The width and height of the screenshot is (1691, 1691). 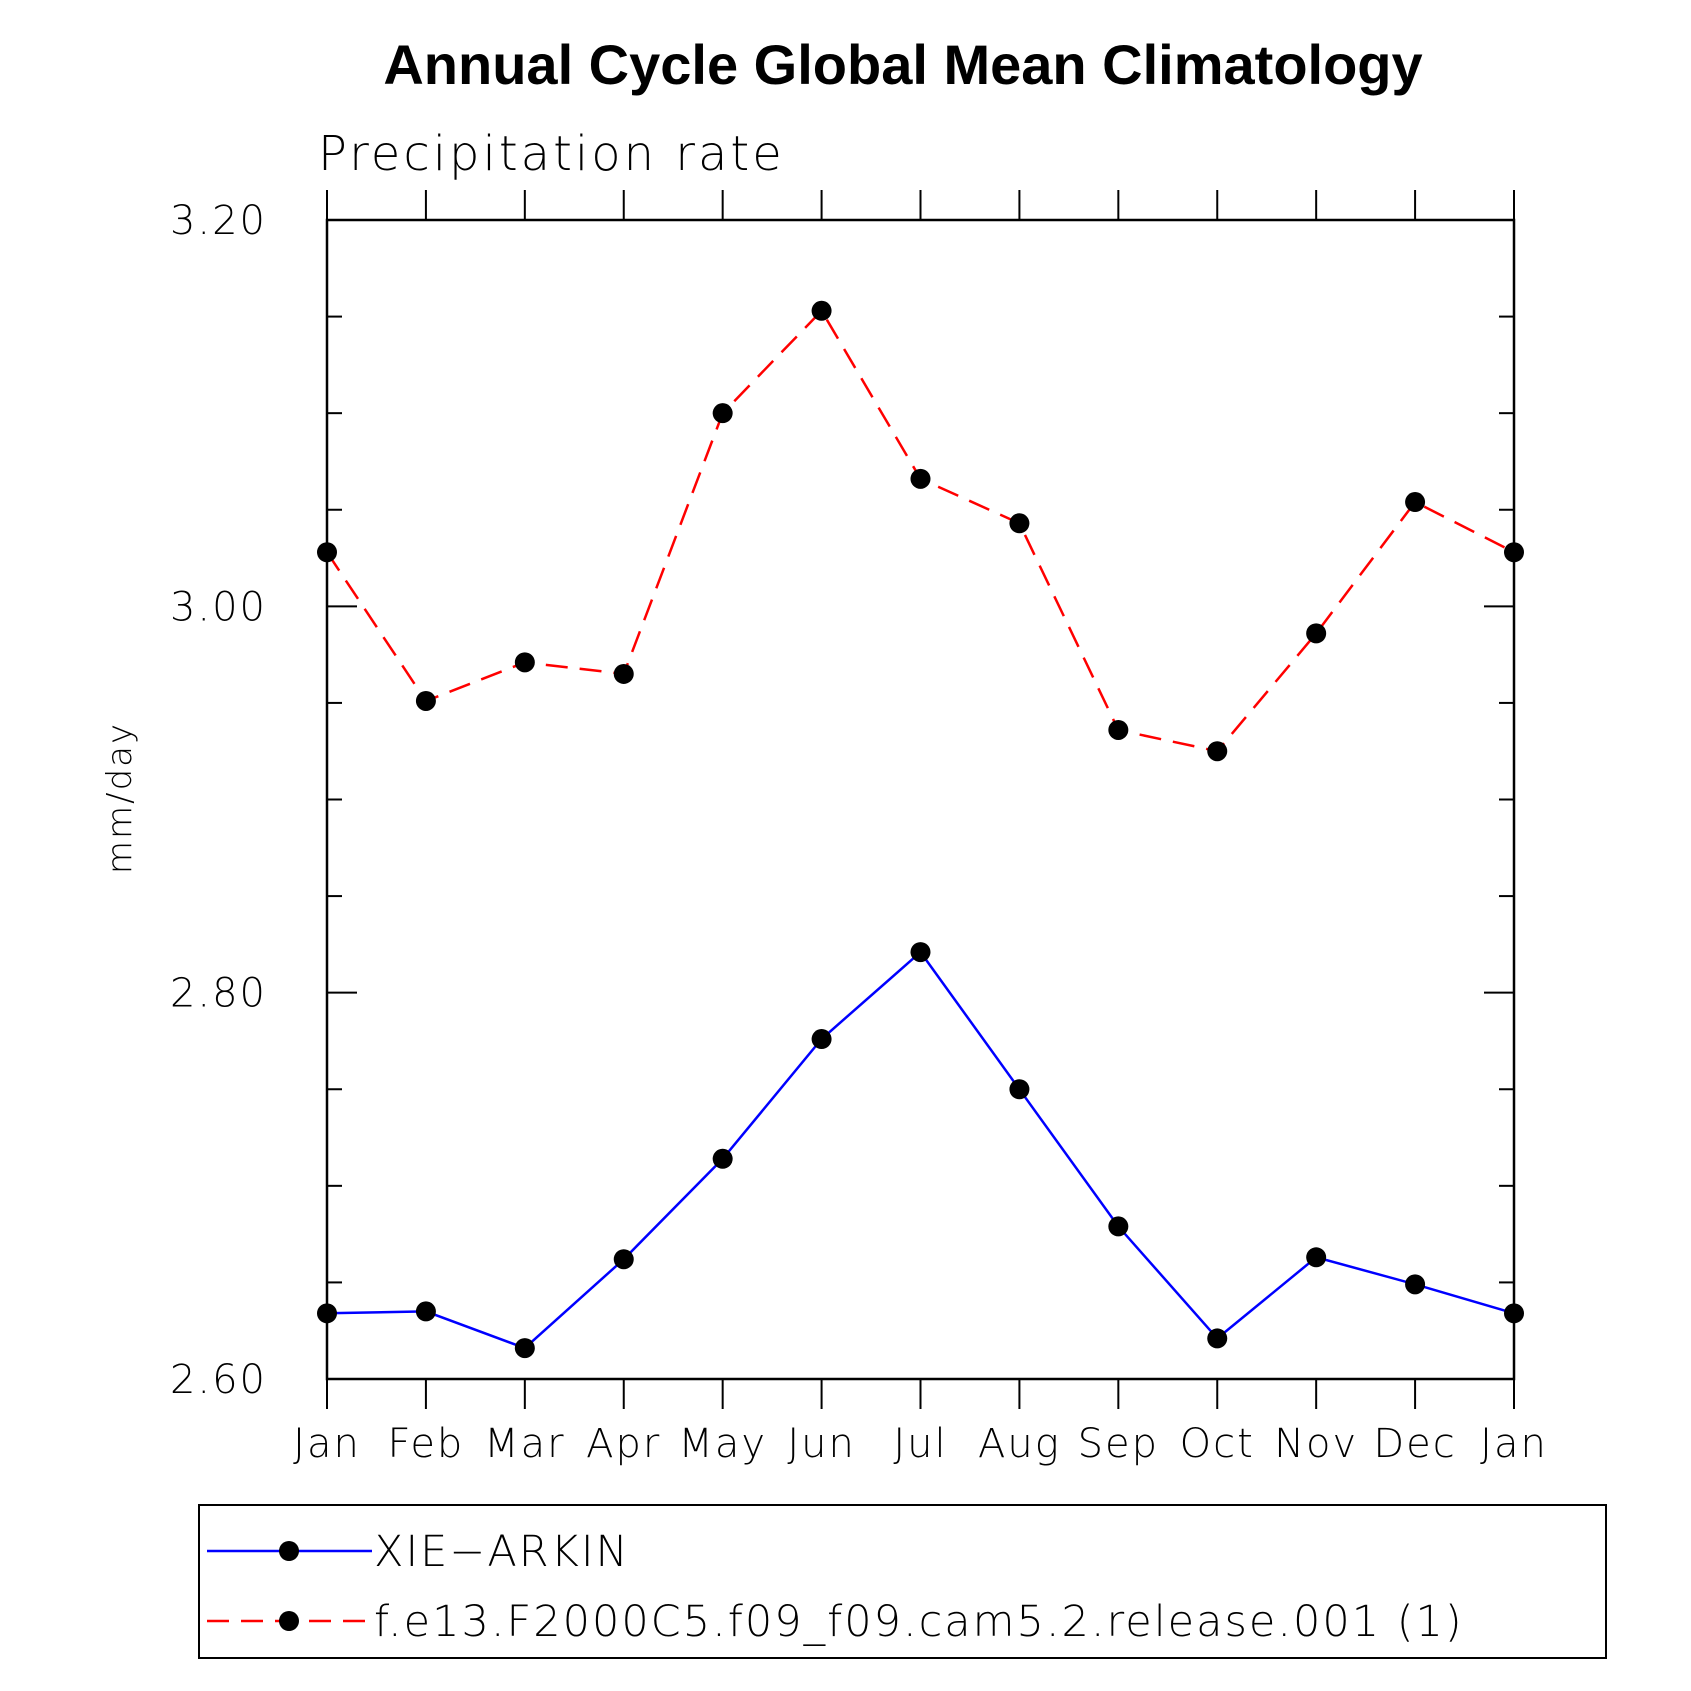 What do you see at coordinates (1019, 1444) in the screenshot?
I see `x-tick-label: Aug` at bounding box center [1019, 1444].